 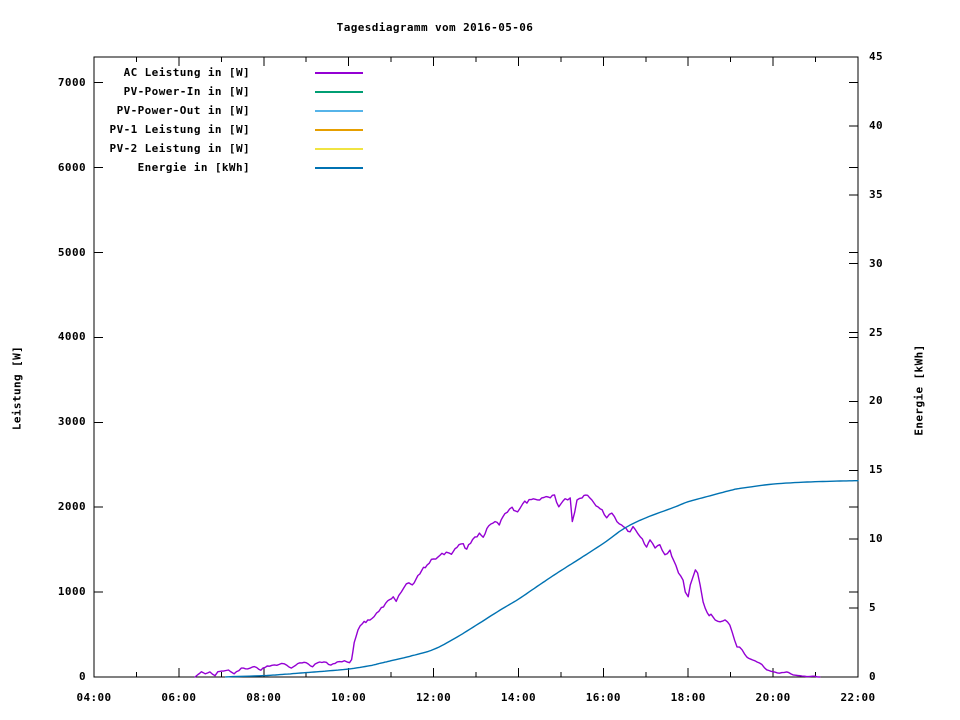 What do you see at coordinates (71, 507) in the screenshot?
I see `y1-tick-label: 2000` at bounding box center [71, 507].